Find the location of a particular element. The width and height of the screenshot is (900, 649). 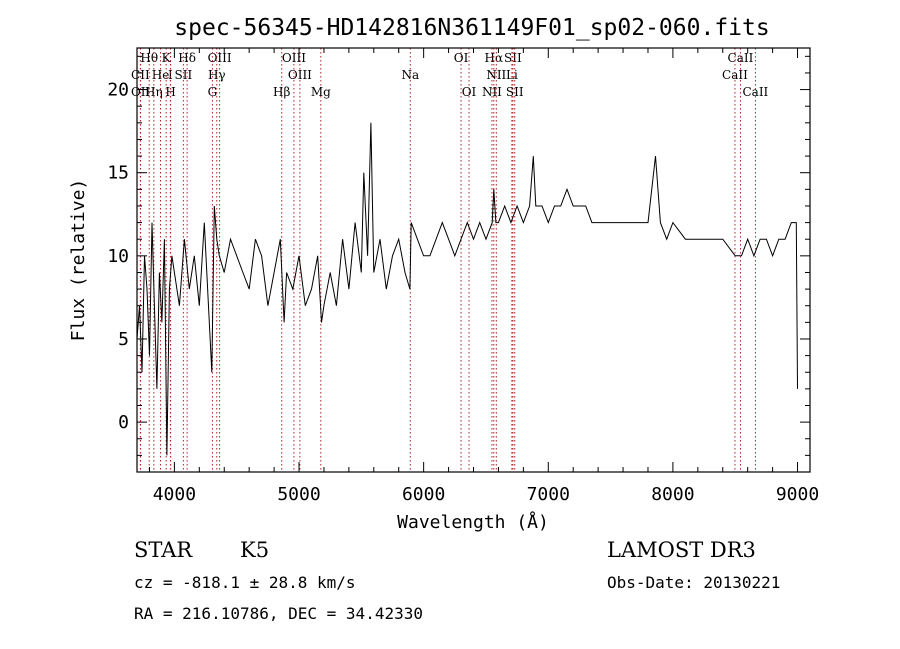

line-marker-label: Hδ is located at coordinates (187, 58).